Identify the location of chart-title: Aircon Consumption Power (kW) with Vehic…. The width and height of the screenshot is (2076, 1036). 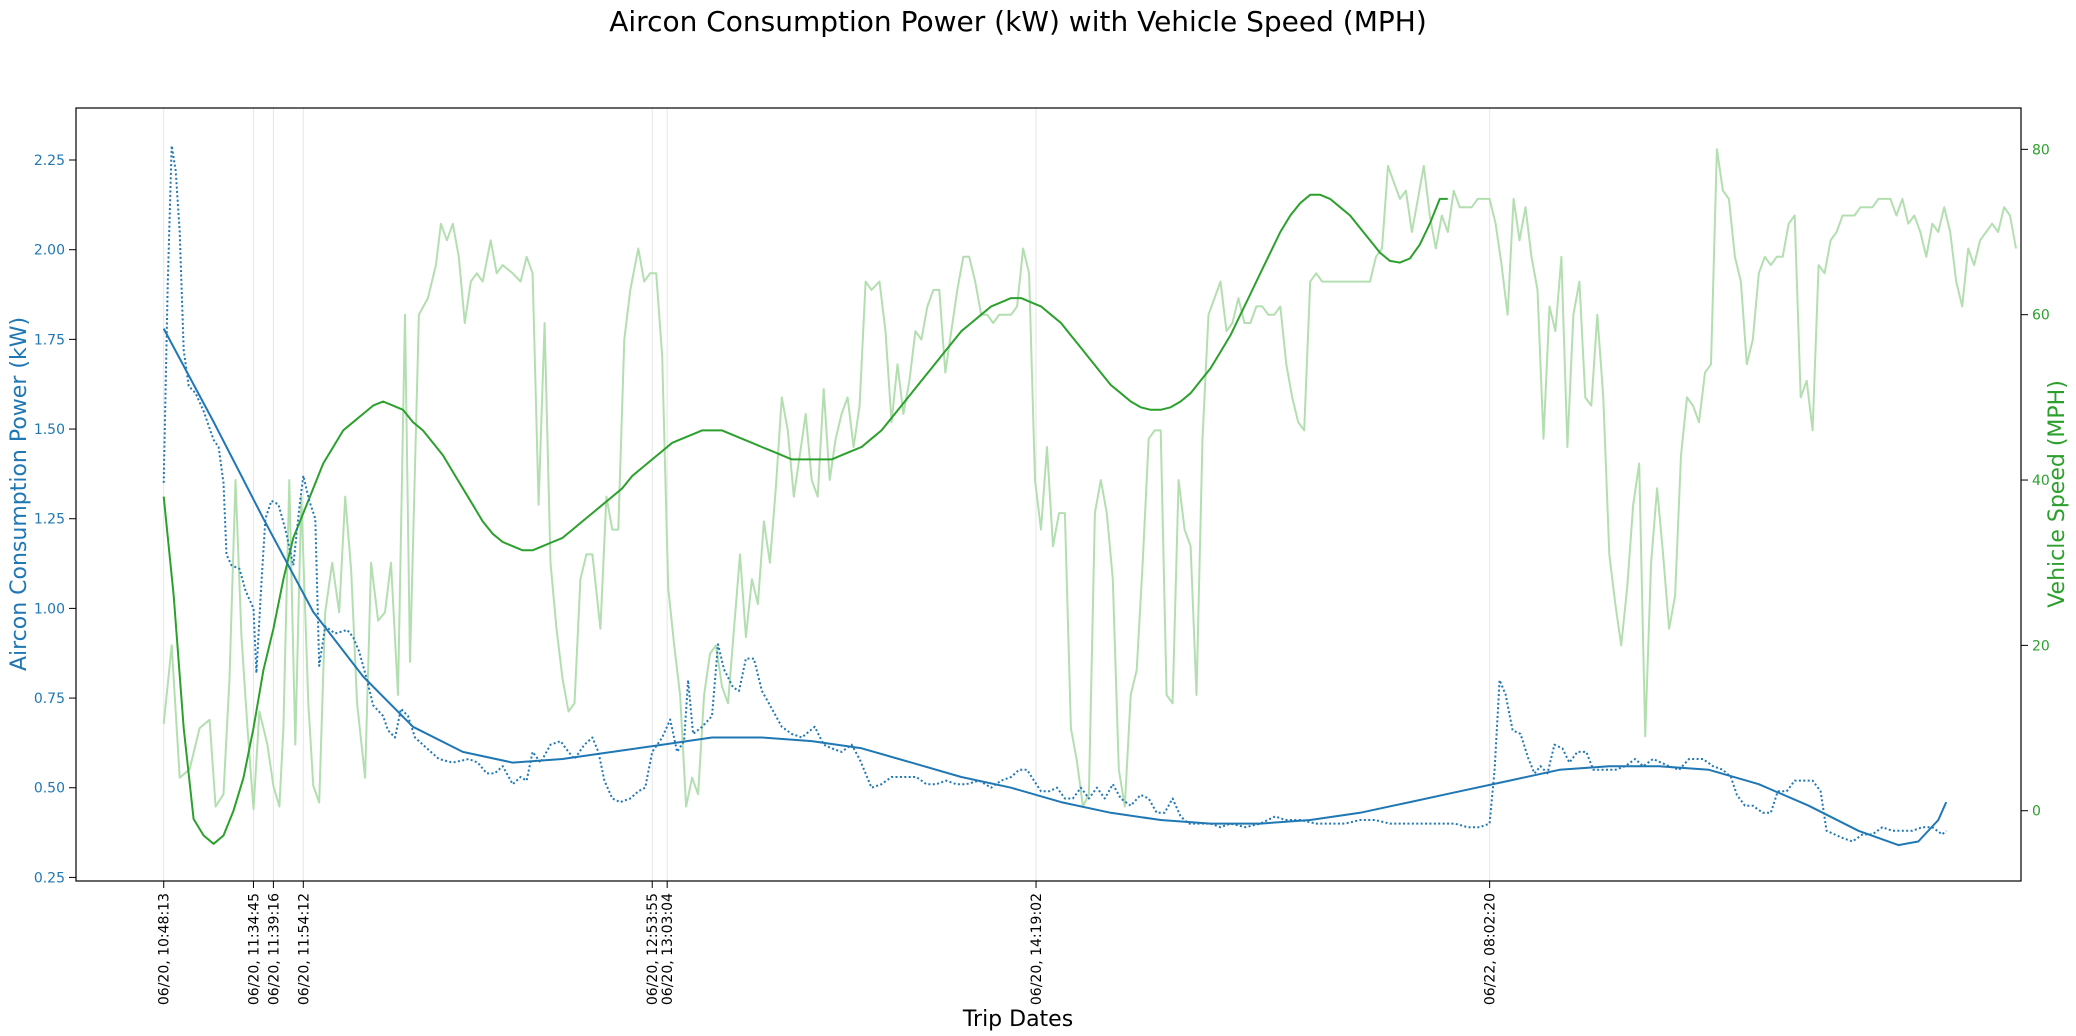
(1018, 21).